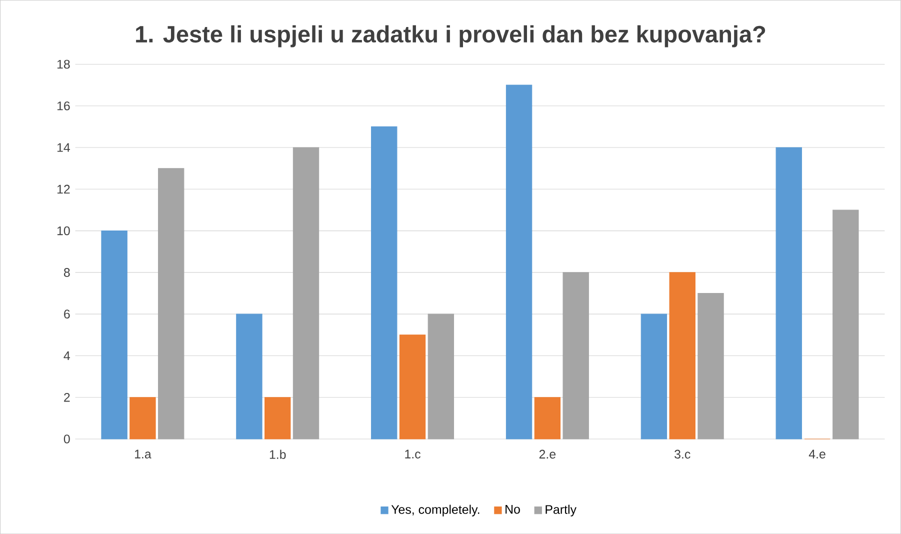  I want to click on x-tick-label: 1.a, so click(143, 454).